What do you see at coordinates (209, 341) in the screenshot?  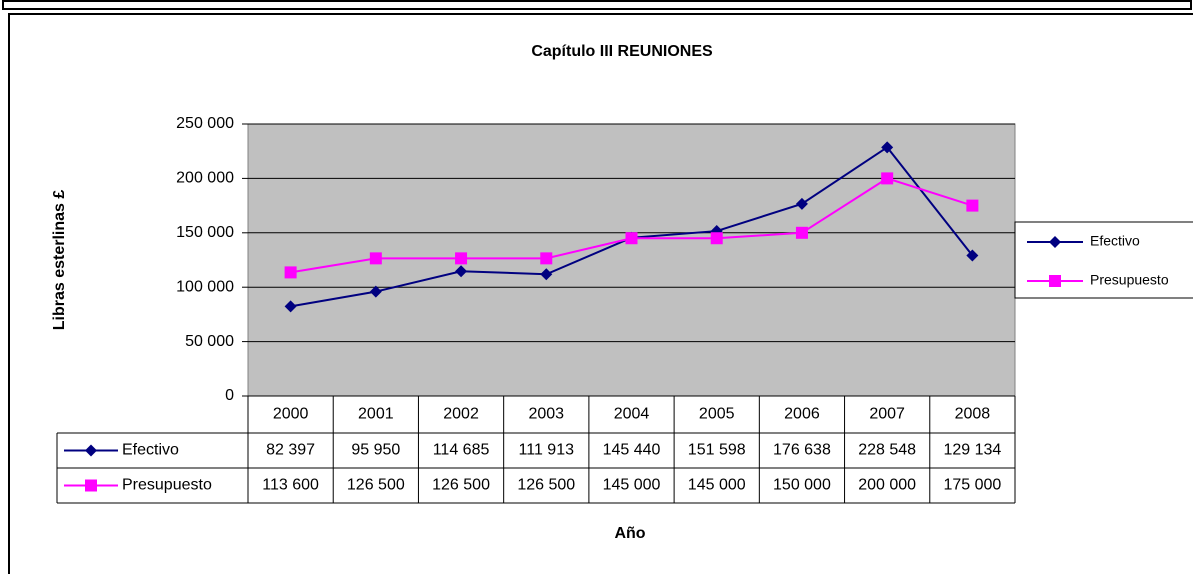 I see `y-tick-label: 50 000` at bounding box center [209, 341].